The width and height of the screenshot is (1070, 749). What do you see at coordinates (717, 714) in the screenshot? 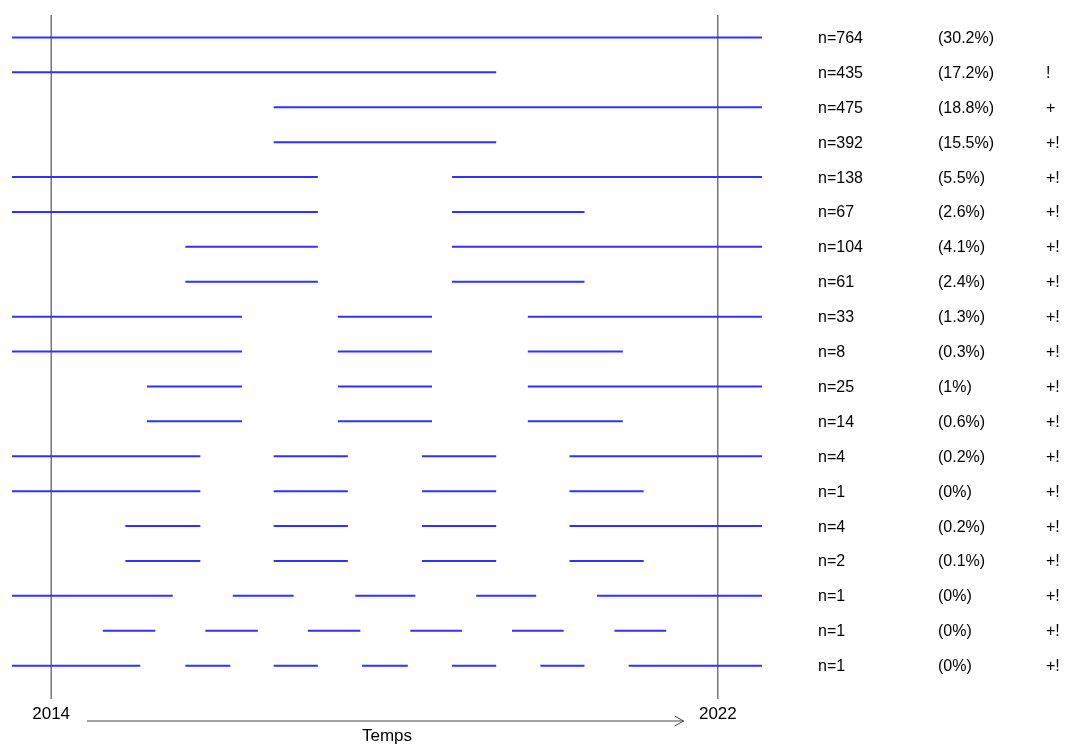
I see `x-tick-label: 2022` at bounding box center [717, 714].